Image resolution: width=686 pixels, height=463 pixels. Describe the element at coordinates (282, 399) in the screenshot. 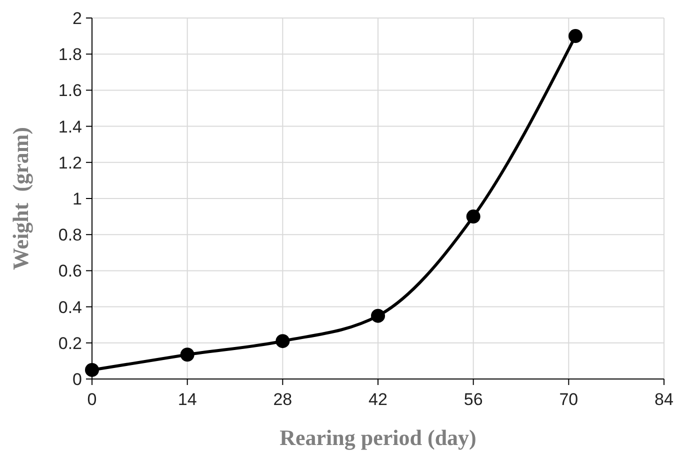

I see `x-tick-label: 28` at that location.